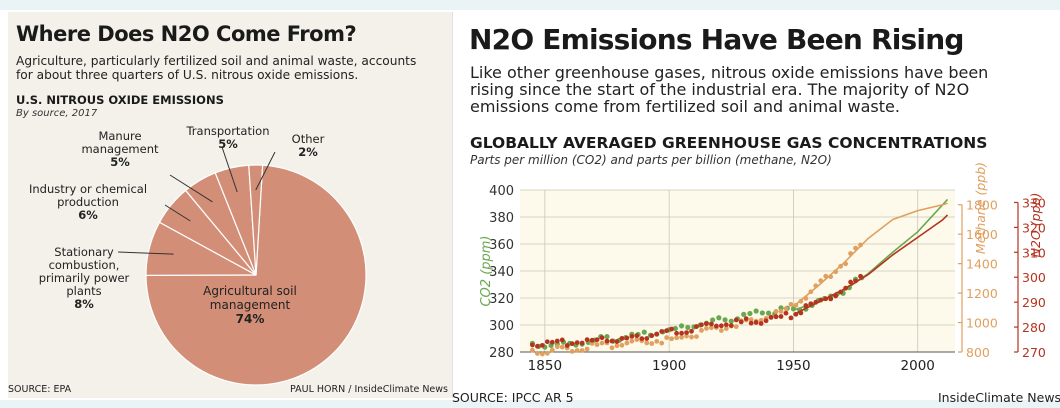 This screenshot has height=408, width=1060. Describe the element at coordinates (1034, 302) in the screenshot. I see `n2o-tick-label: 290` at that location.